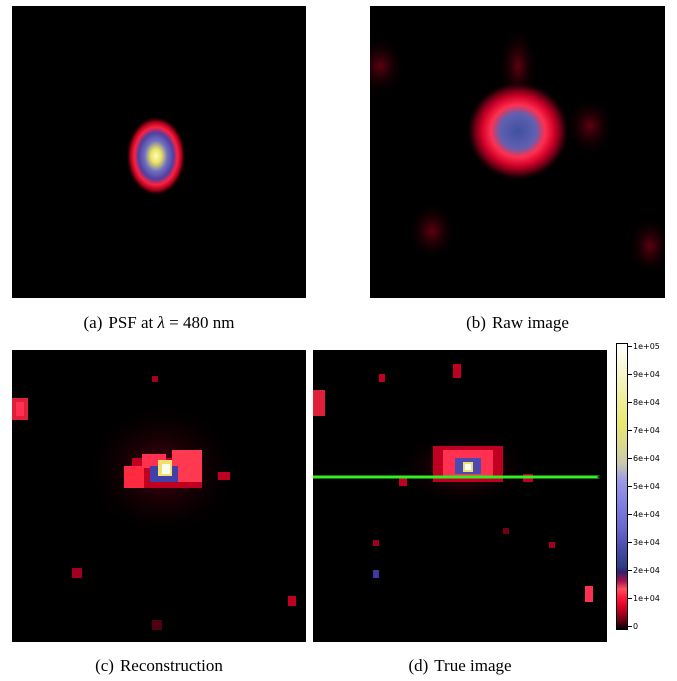 Image resolution: width=677 pixels, height=681 pixels. What do you see at coordinates (646, 346) in the screenshot?
I see `colorbar-tick-label: 1e+05` at bounding box center [646, 346].